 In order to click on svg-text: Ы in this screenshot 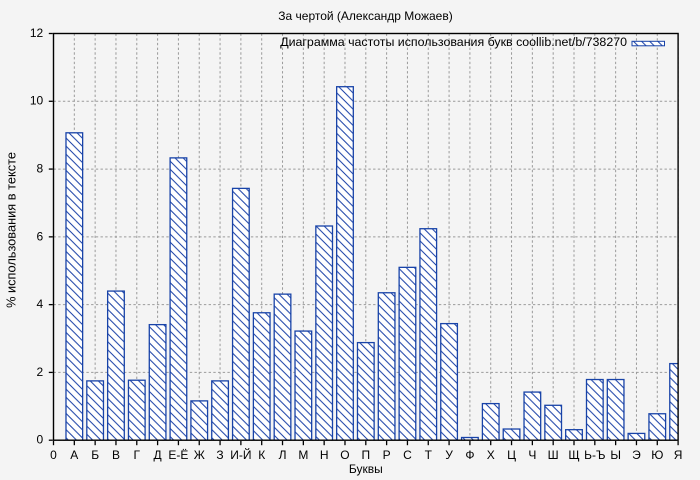, I will do `click(615, 455)`.